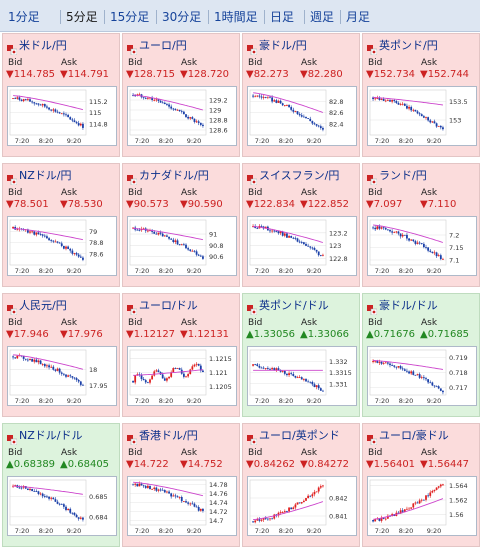 The width and height of the screenshot is (480, 548). What do you see at coordinates (282, 17) in the screenshot?
I see `tab-timeframe-5: 日足` at bounding box center [282, 17].